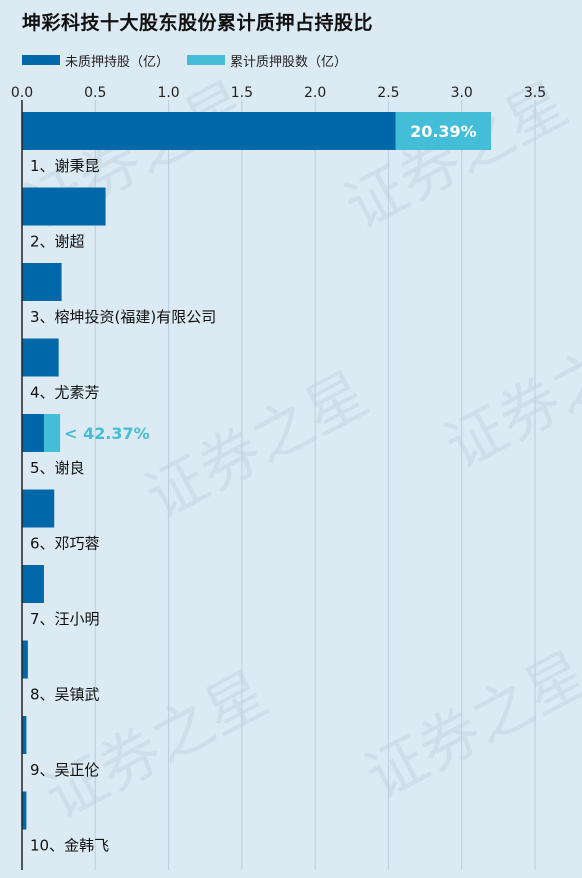 This screenshot has width=582, height=878. I want to click on chart-legend: 未质押持股（亿） 累计质押股数（亿）, so click(193, 60).